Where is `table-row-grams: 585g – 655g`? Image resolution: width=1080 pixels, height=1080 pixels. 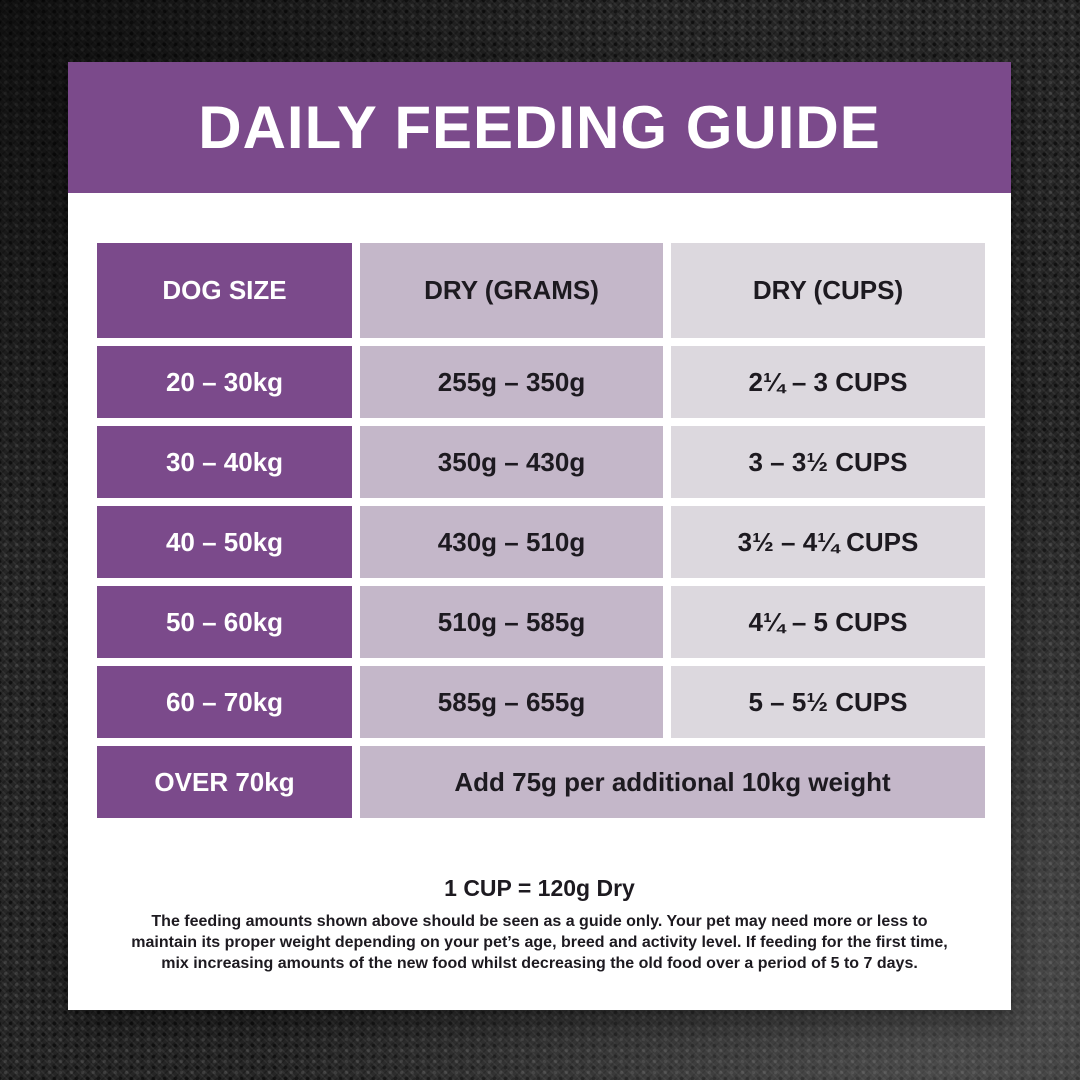 table-row-grams: 585g – 655g is located at coordinates (511, 702).